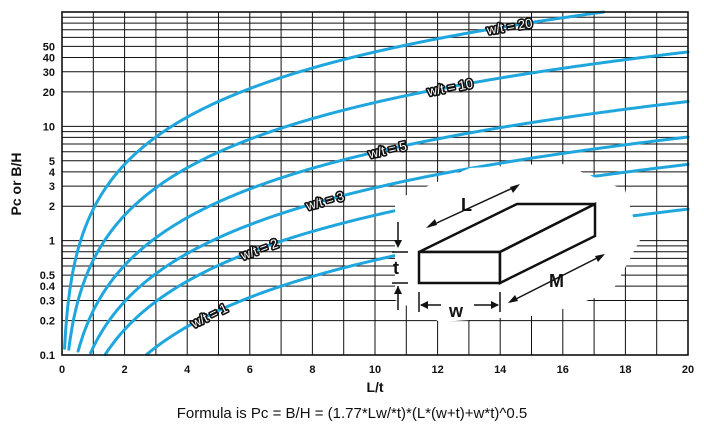 This screenshot has width=704, height=431. What do you see at coordinates (556, 281) in the screenshot?
I see `label-m: M` at bounding box center [556, 281].